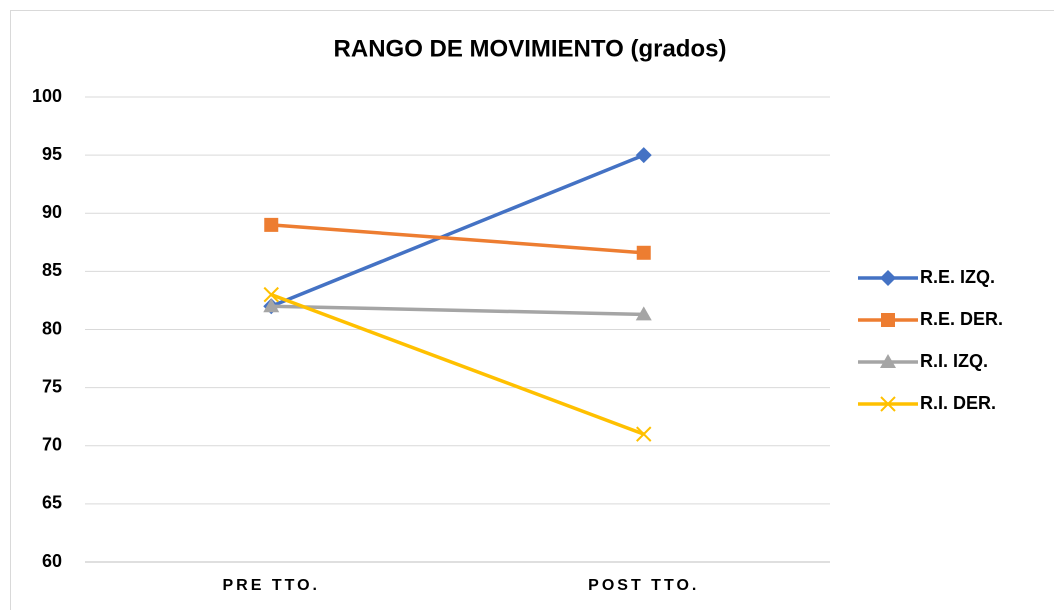  Describe the element at coordinates (52, 561) in the screenshot. I see `y-tick-label: 60` at that location.